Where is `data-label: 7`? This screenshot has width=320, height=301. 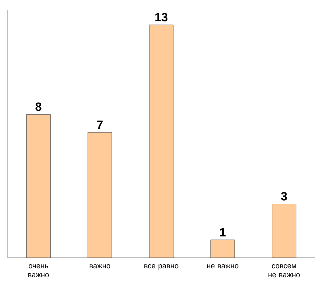
data-label: 7 is located at coordinates (100, 125).